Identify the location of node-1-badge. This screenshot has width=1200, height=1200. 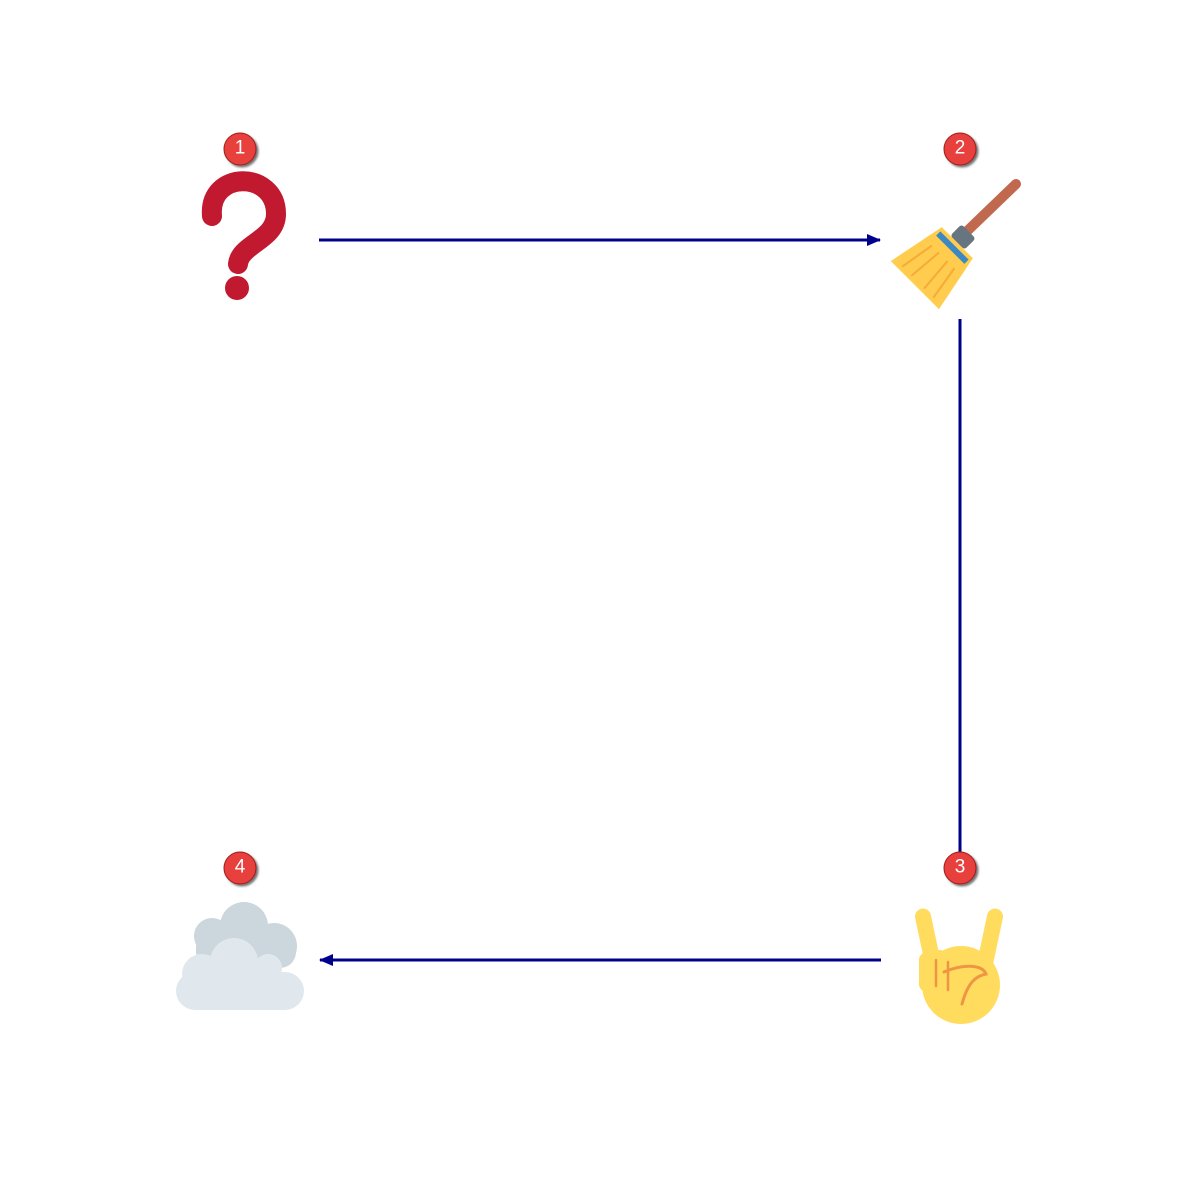
(240, 149).